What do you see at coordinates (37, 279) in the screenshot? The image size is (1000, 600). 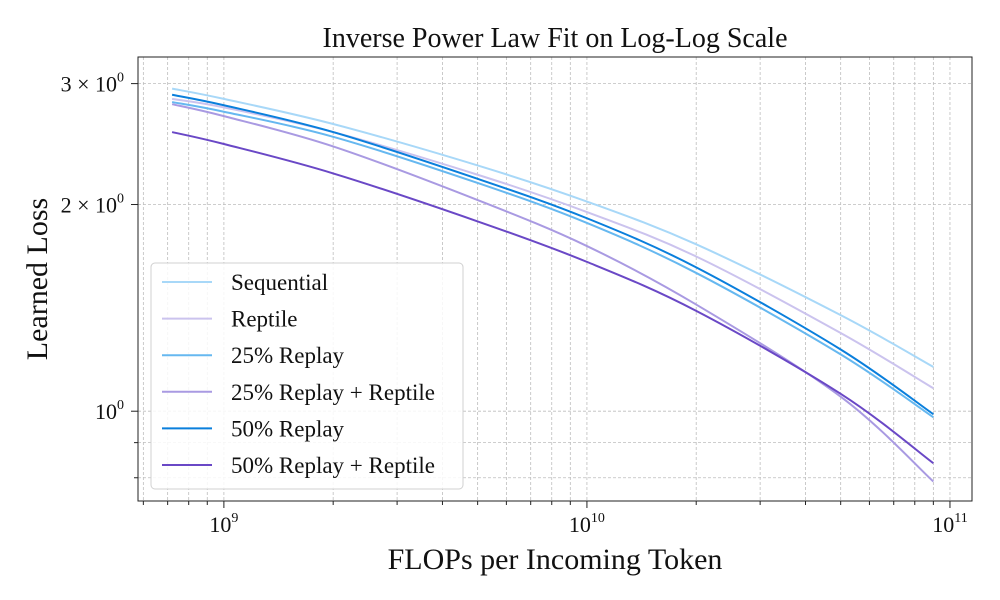 I see `y-axis-label: Learned Loss` at bounding box center [37, 279].